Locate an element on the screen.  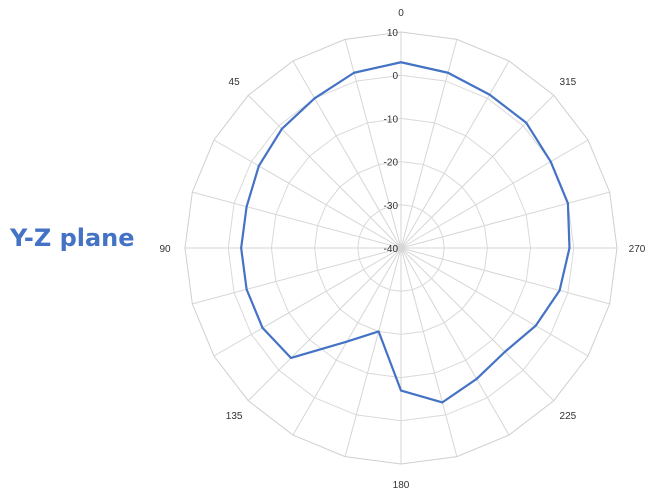
radial-tick-label: -30 is located at coordinates (391, 206).